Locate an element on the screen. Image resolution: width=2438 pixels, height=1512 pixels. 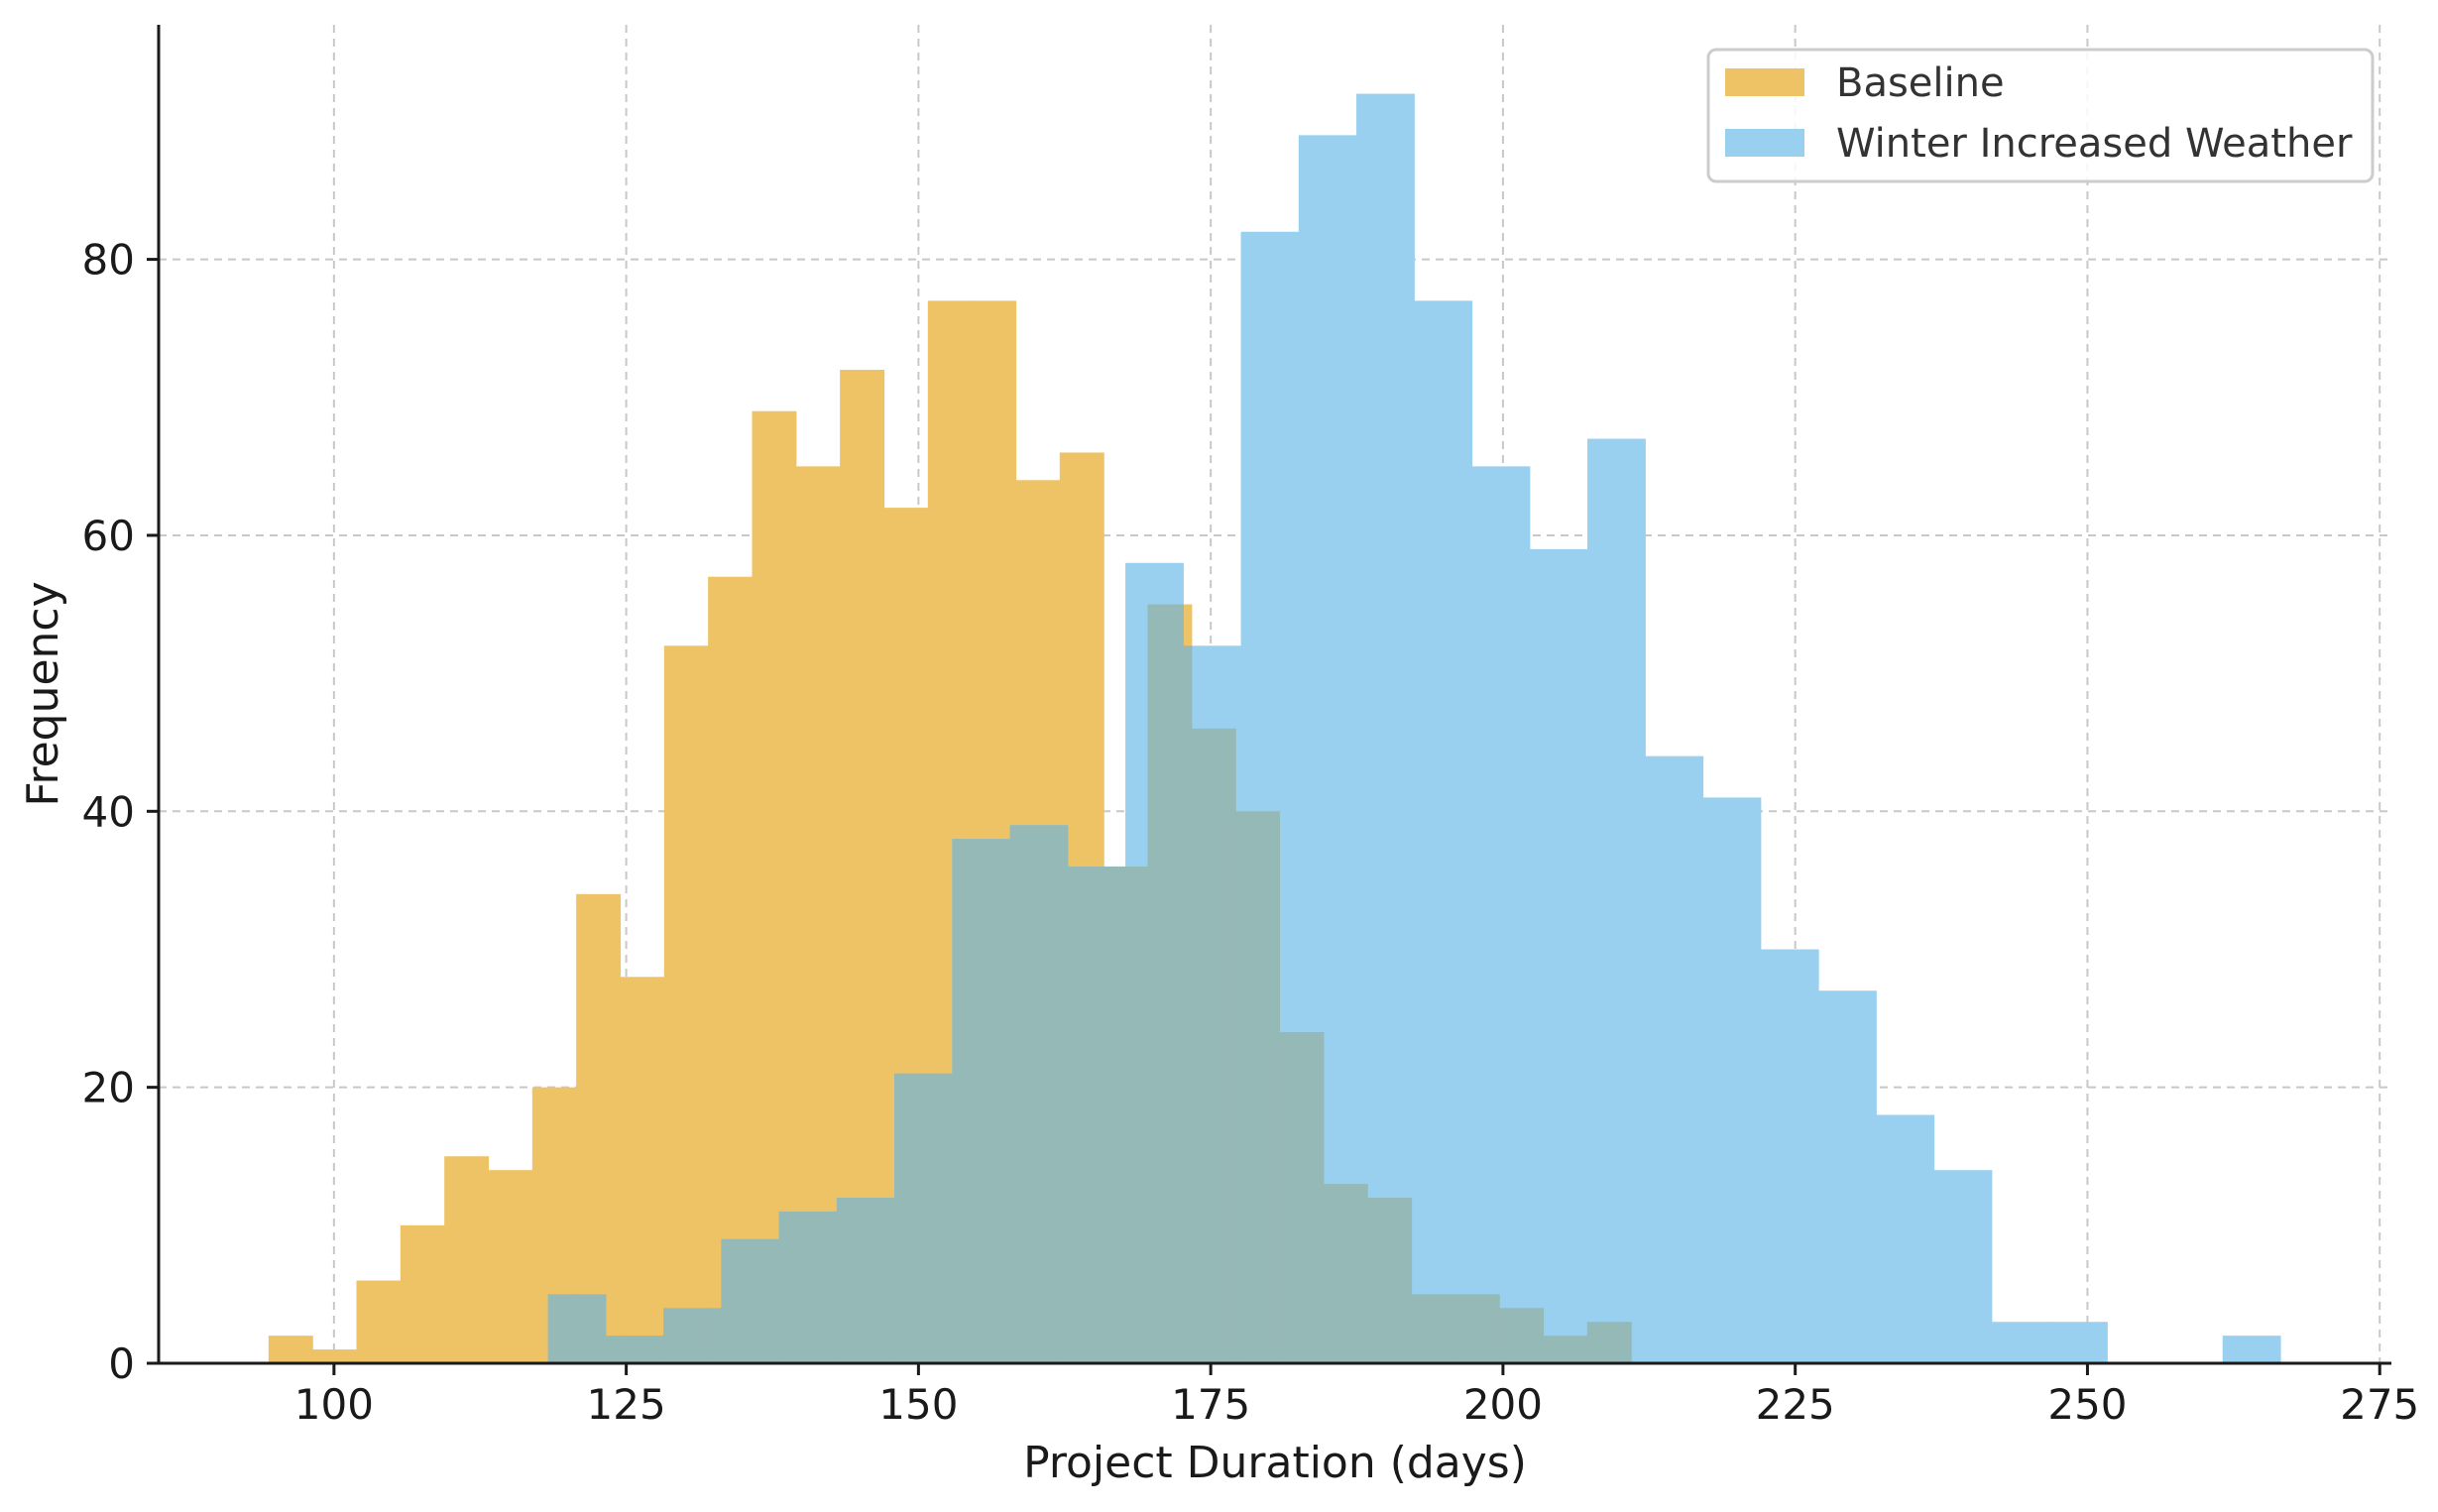
legend-label-winter: Winter Increased Weather is located at coordinates (2094, 144).